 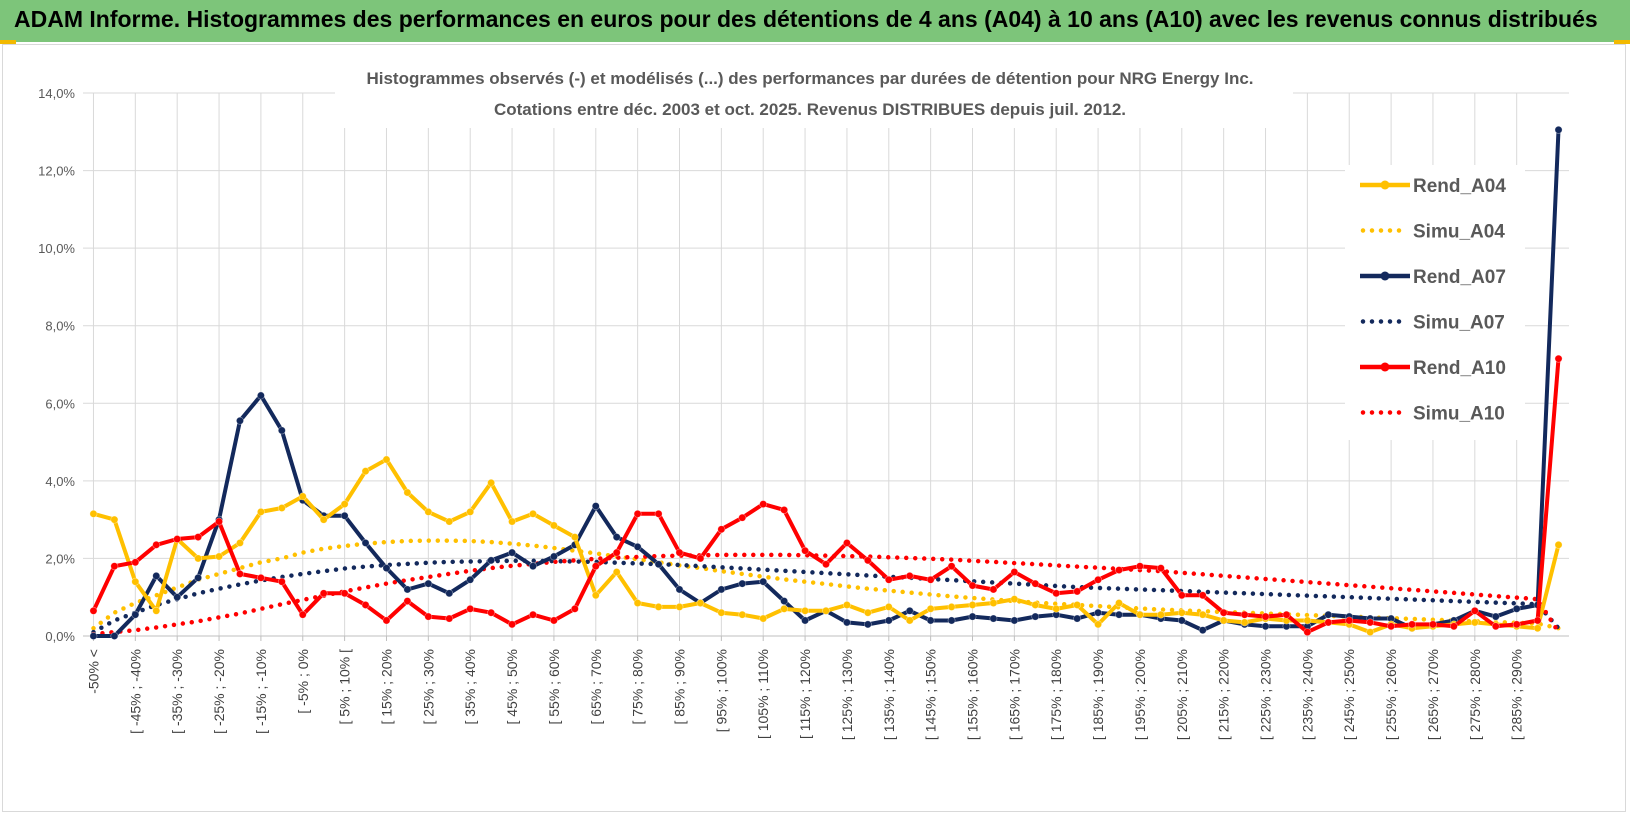 What do you see at coordinates (428, 687) in the screenshot?
I see `x-tick-label: [ 25% ; 30%` at bounding box center [428, 687].